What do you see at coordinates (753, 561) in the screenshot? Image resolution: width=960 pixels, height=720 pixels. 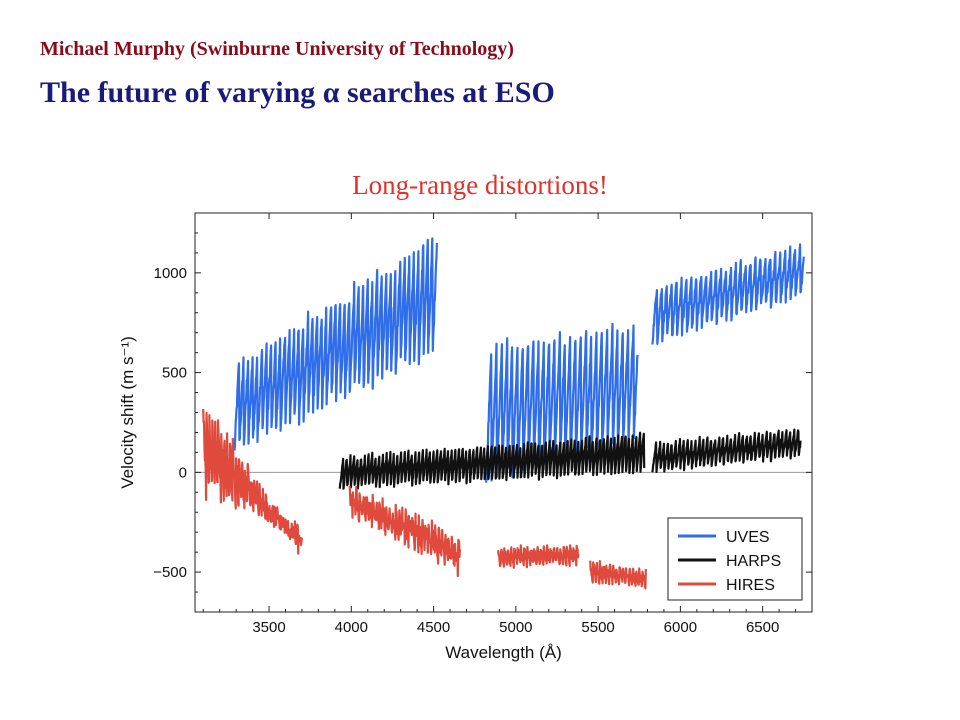 I see `legend-label-harps: HARPS` at bounding box center [753, 561].